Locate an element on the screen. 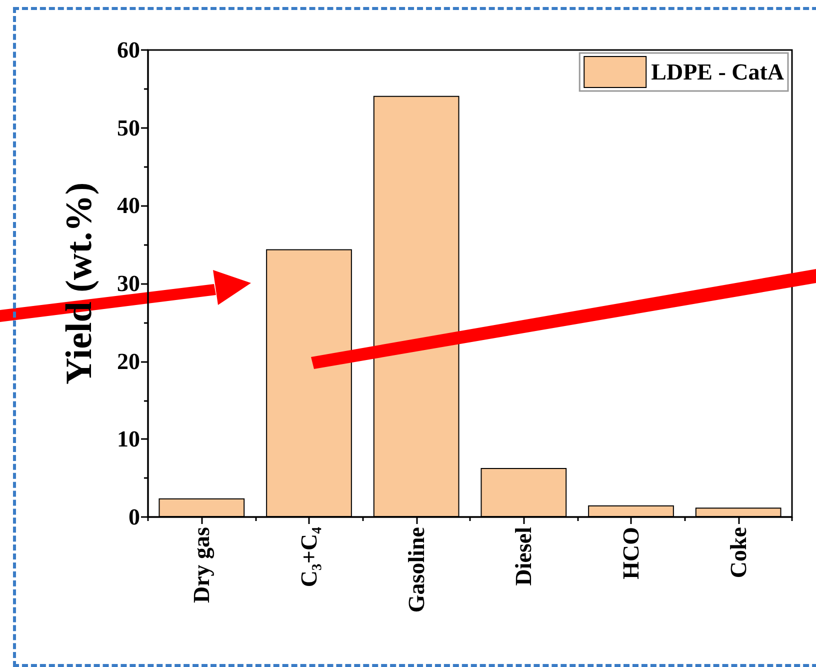  y-axis-title: Yield (wt.%) is located at coordinates (79, 283).